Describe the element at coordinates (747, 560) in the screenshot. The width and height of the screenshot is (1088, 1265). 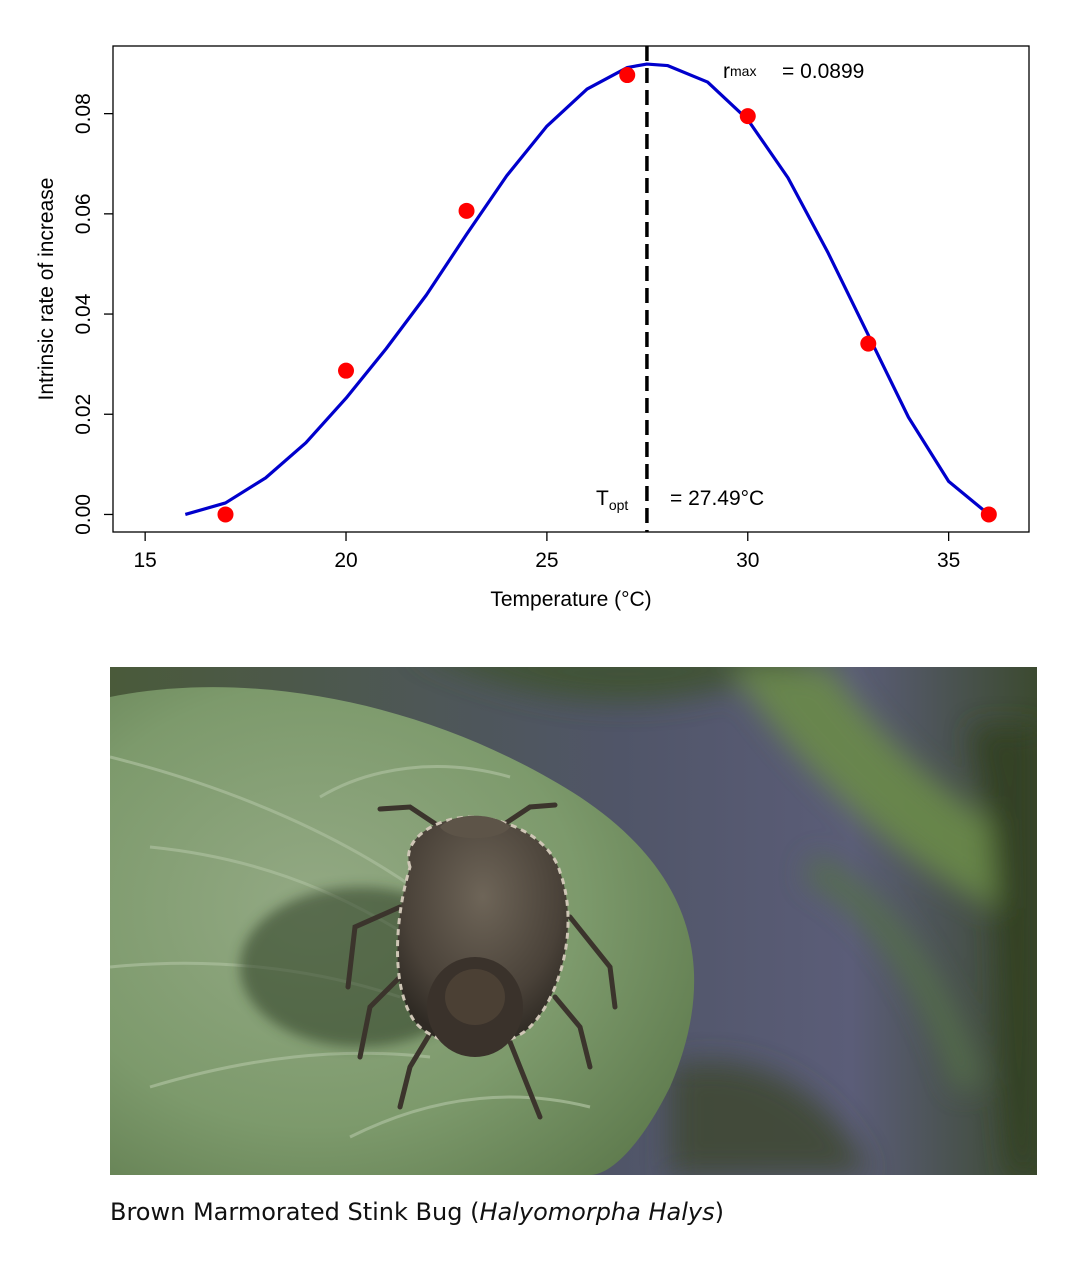
I see `x-tick-label: 30` at that location.